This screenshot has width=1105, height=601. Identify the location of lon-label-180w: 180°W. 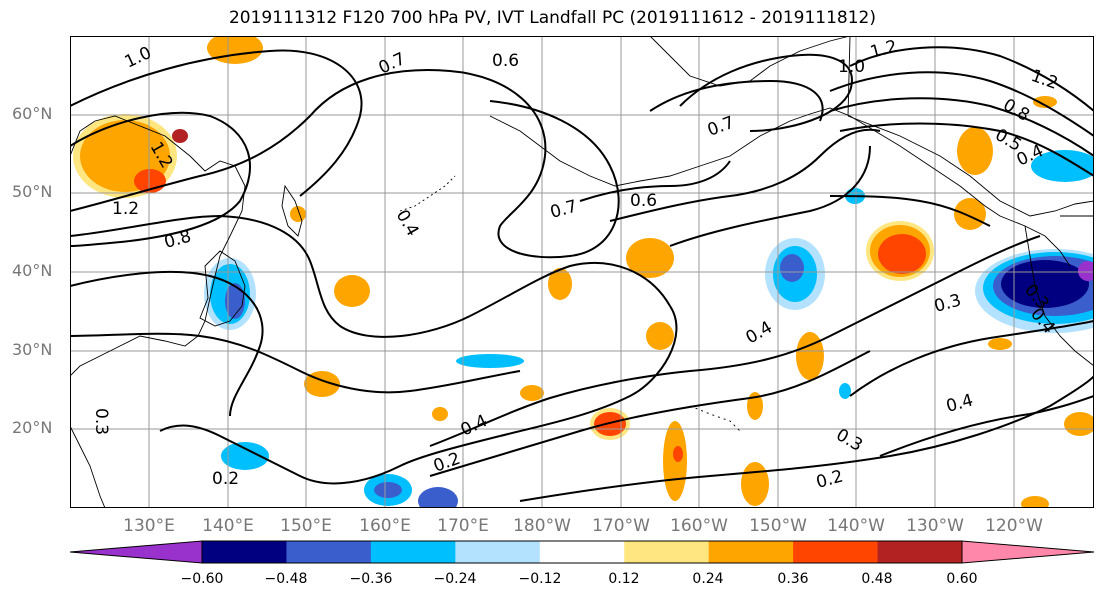
(542, 526).